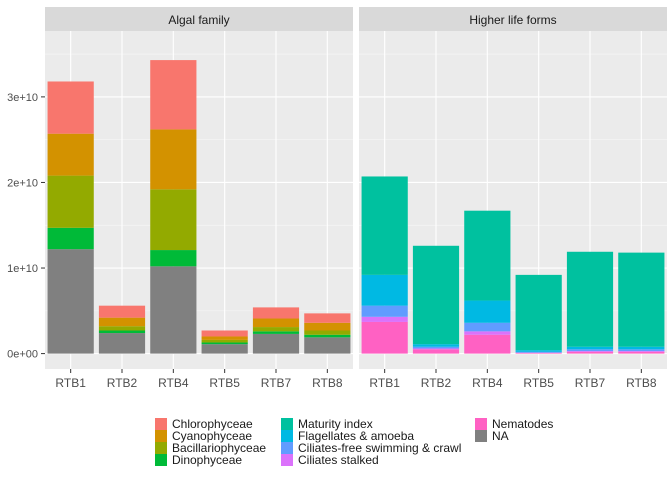  Describe the element at coordinates (287, 424) in the screenshot. I see `legend-swatch-maturity-index` at that location.